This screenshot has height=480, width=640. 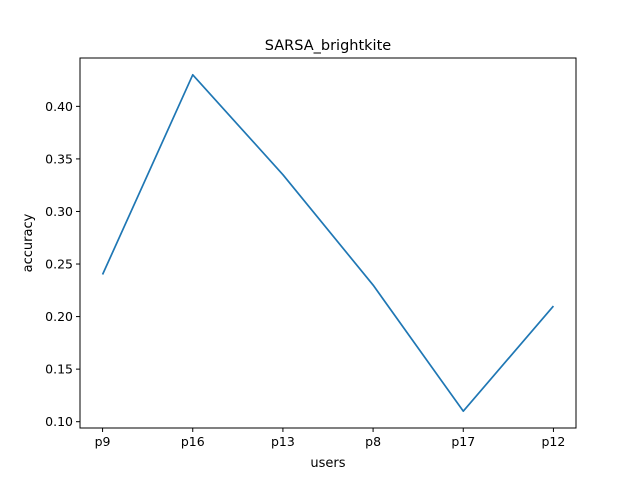 What do you see at coordinates (59, 211) in the screenshot?
I see `y-tick-label: 0.30` at bounding box center [59, 211].